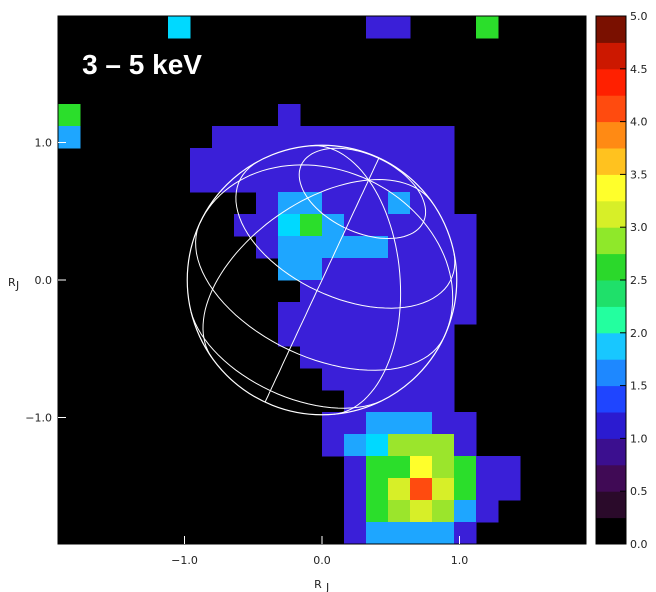 The height and width of the screenshot is (592, 656). I want to click on colorbar-tick-label: 5.0, so click(639, 16).